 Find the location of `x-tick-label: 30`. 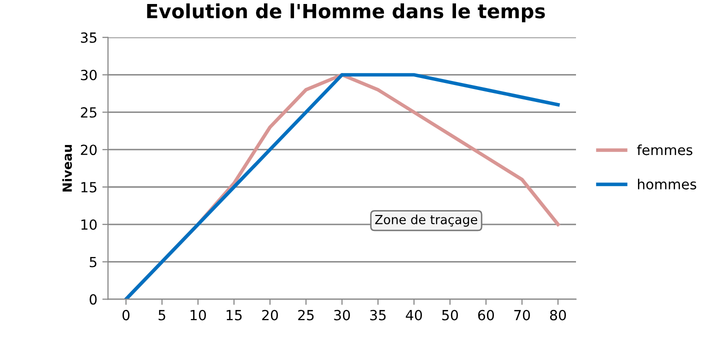

x-tick-label: 30 is located at coordinates (342, 315).